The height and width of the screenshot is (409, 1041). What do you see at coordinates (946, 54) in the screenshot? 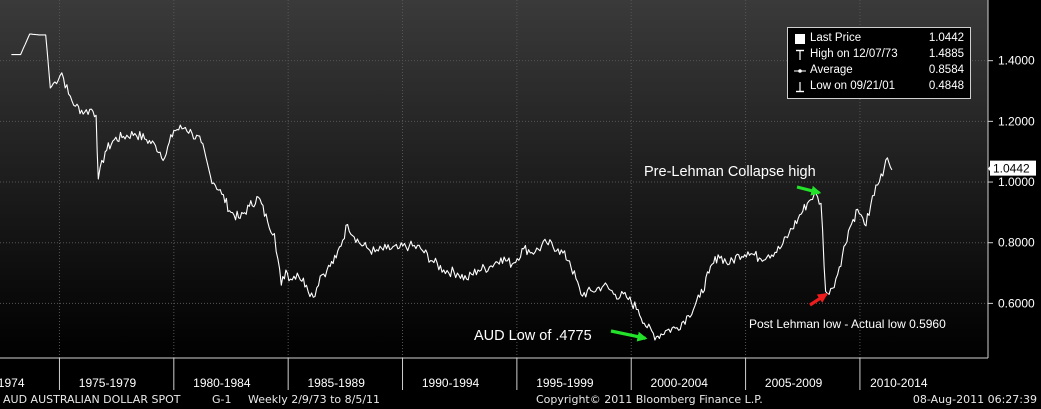
I see `legend-value: 1.4885` at bounding box center [946, 54].